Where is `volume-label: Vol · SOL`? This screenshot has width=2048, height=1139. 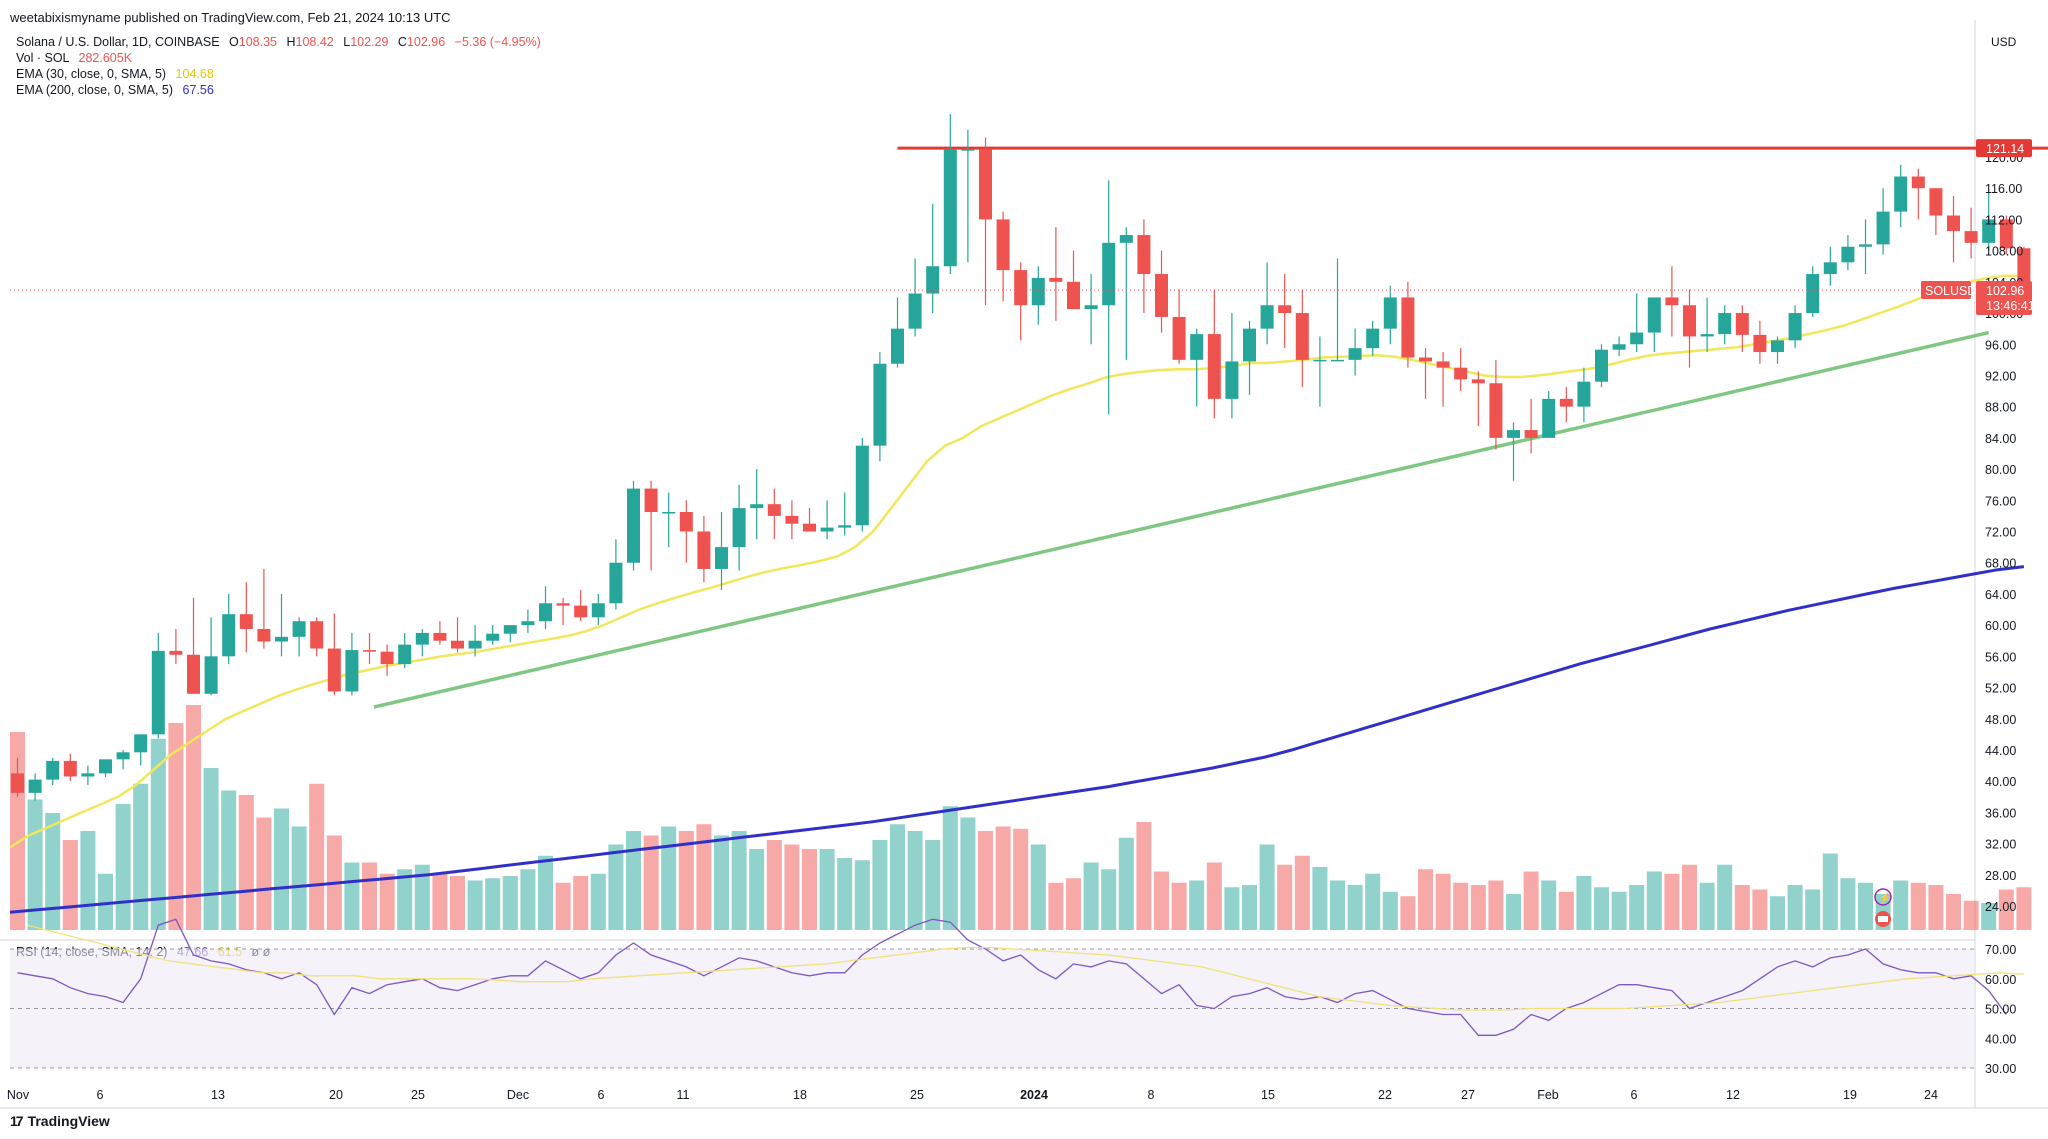 volume-label: Vol · SOL is located at coordinates (43, 58).